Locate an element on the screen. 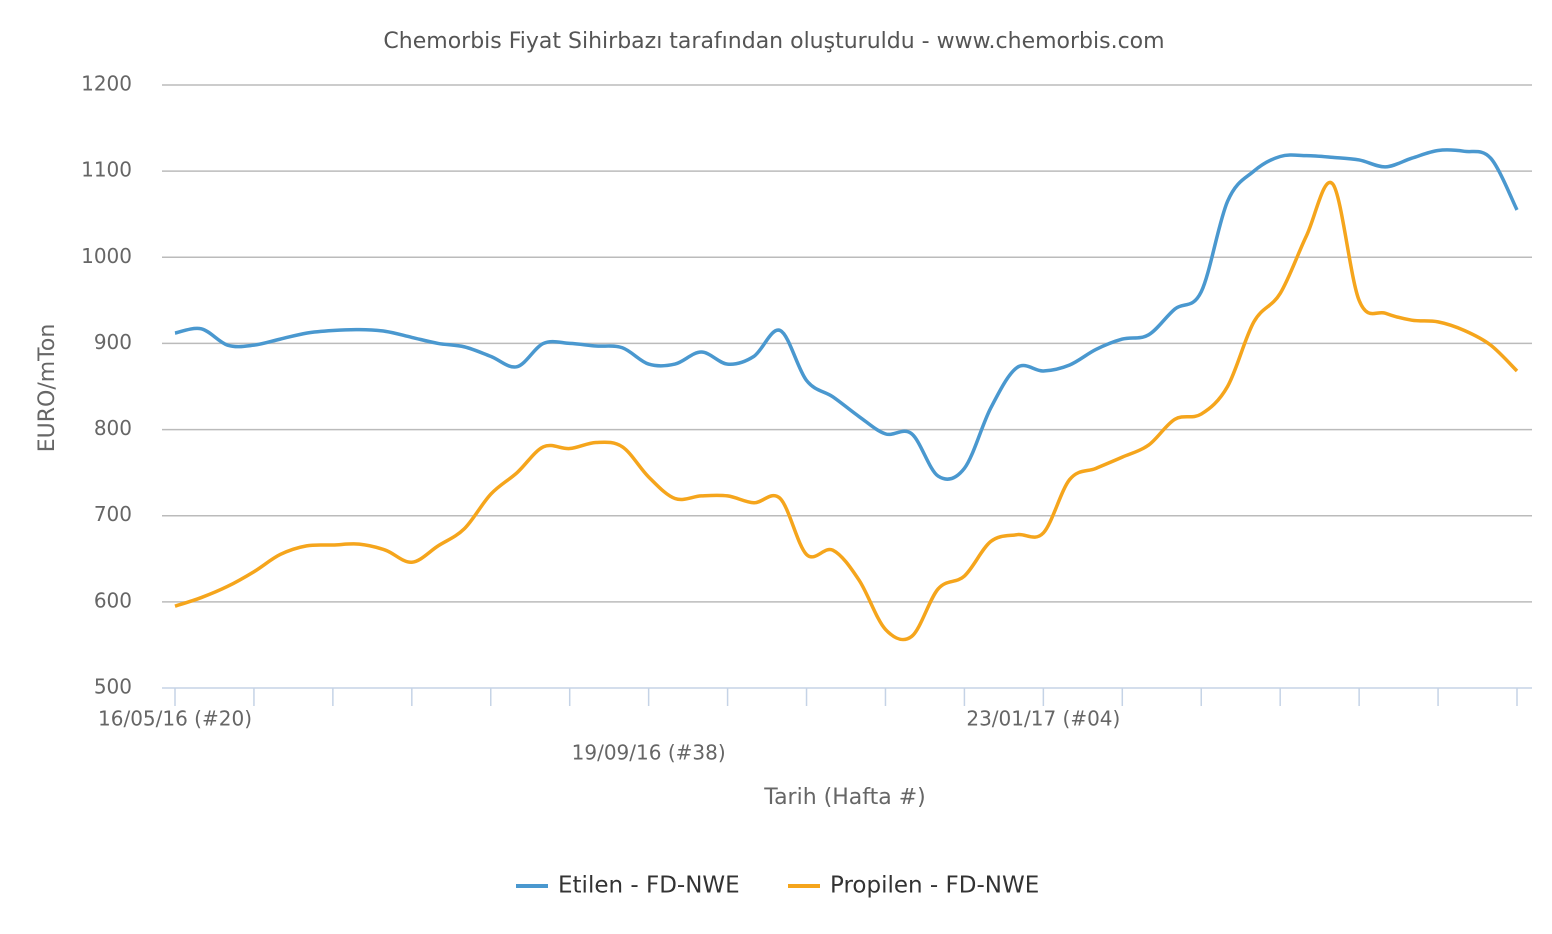 The width and height of the screenshot is (1552, 934). legend-label: Etilen - FD-NWE is located at coordinates (649, 886).